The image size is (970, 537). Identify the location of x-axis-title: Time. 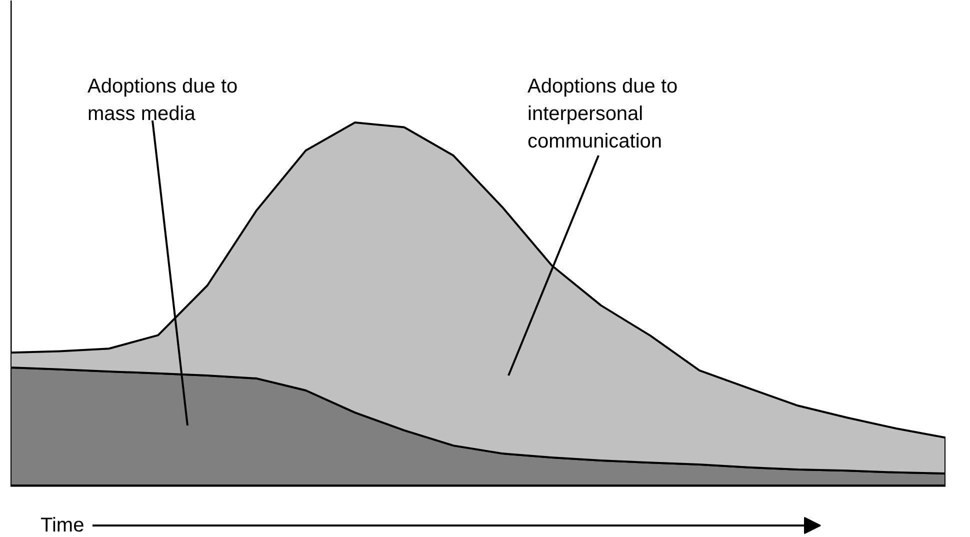
(62, 525).